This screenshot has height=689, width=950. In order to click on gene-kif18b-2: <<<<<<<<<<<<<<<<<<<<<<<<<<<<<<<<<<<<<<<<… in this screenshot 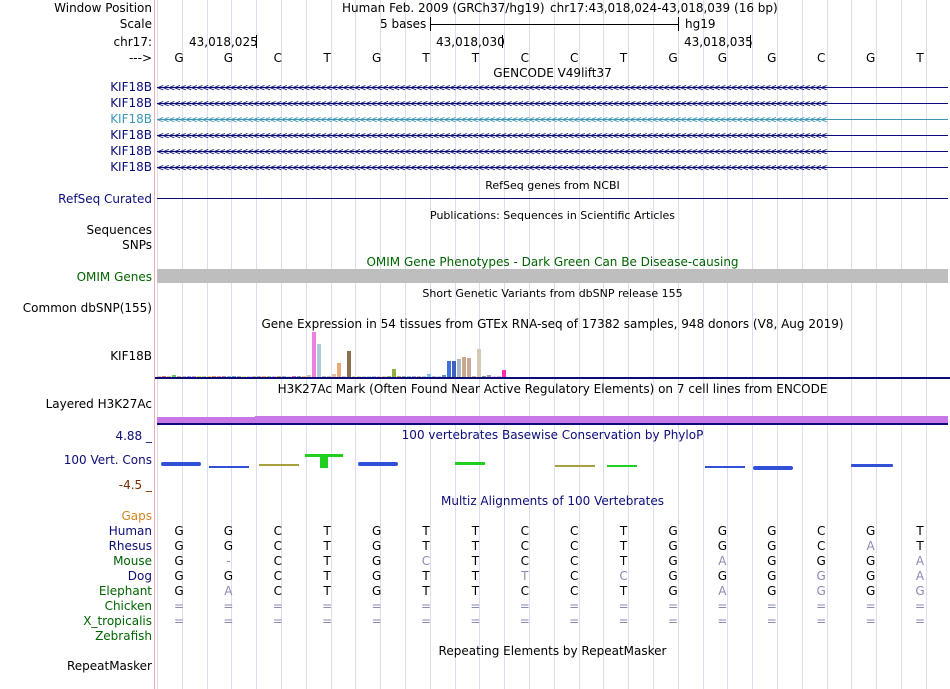, I will do `click(552, 103)`.